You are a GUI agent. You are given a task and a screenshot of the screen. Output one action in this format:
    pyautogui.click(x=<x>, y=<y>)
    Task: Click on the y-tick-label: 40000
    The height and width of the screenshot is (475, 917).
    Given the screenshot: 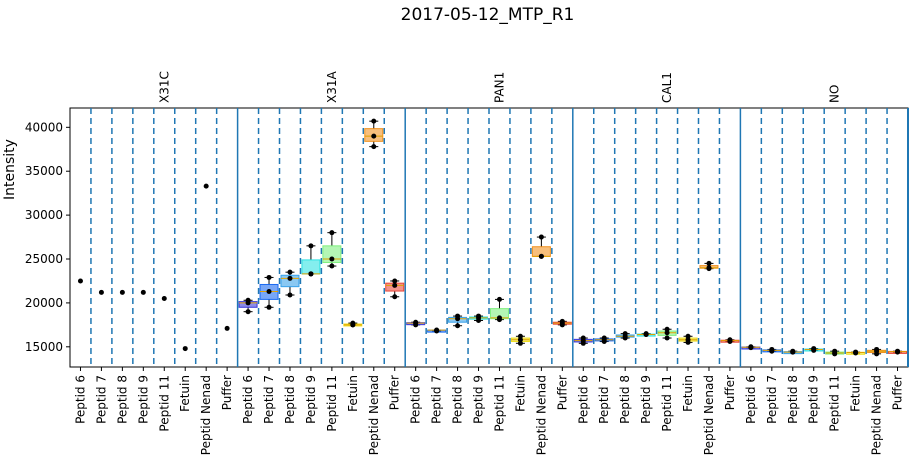 What is the action you would take?
    pyautogui.click(x=44, y=127)
    